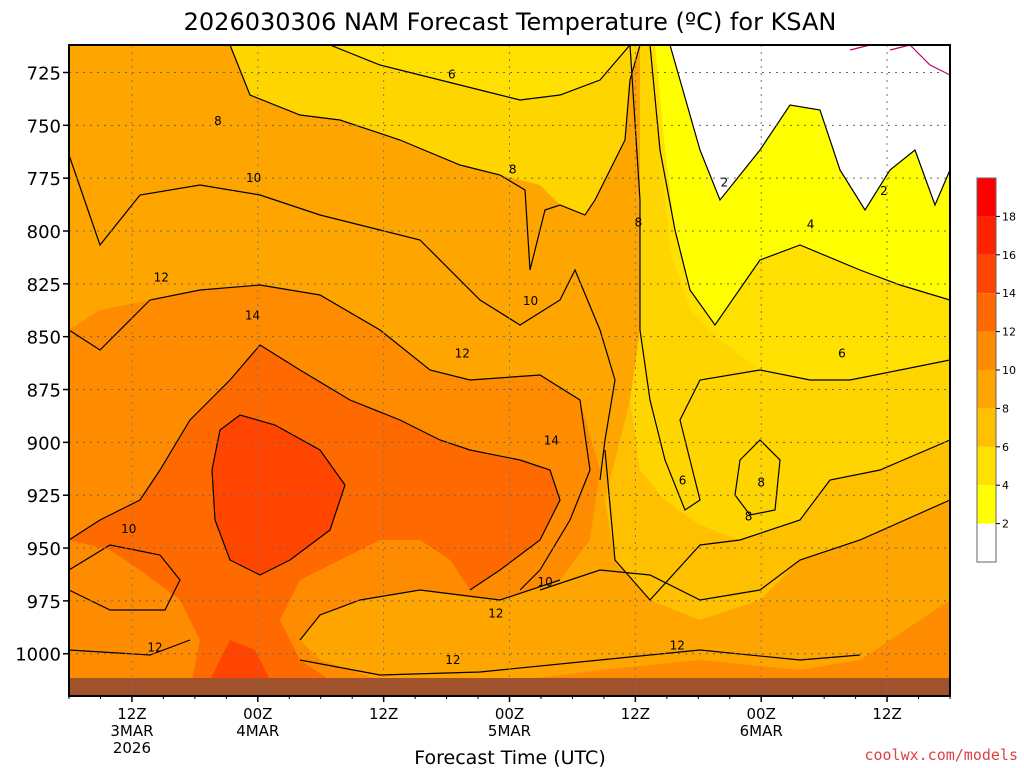 The height and width of the screenshot is (768, 1024). I want to click on y-tick-label: 925, so click(44, 496).